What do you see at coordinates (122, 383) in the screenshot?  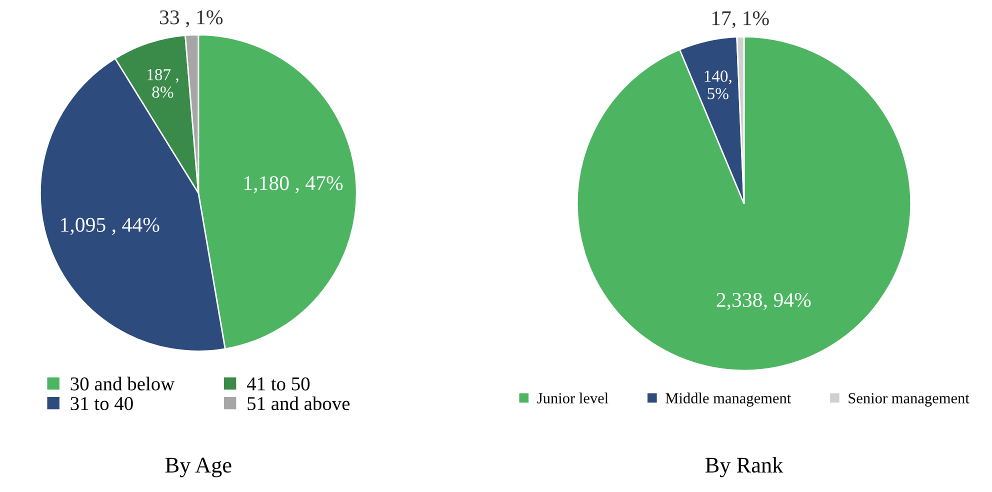 I see `legend-label: 30 and below` at bounding box center [122, 383].